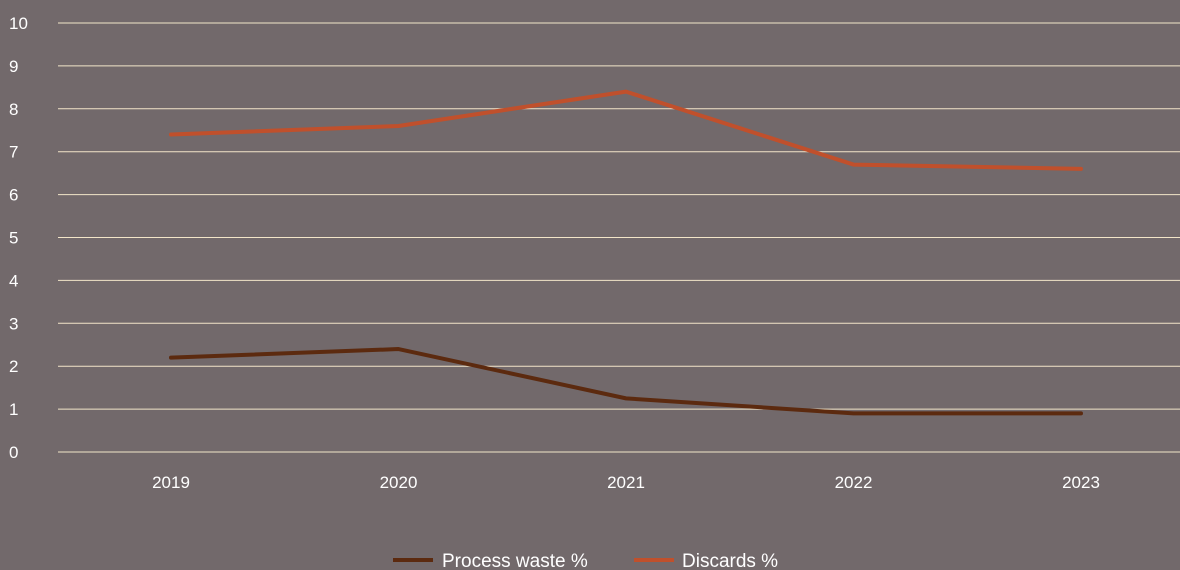 The image size is (1180, 570). Describe the element at coordinates (13, 66) in the screenshot. I see `y-tick-label: 9` at that location.